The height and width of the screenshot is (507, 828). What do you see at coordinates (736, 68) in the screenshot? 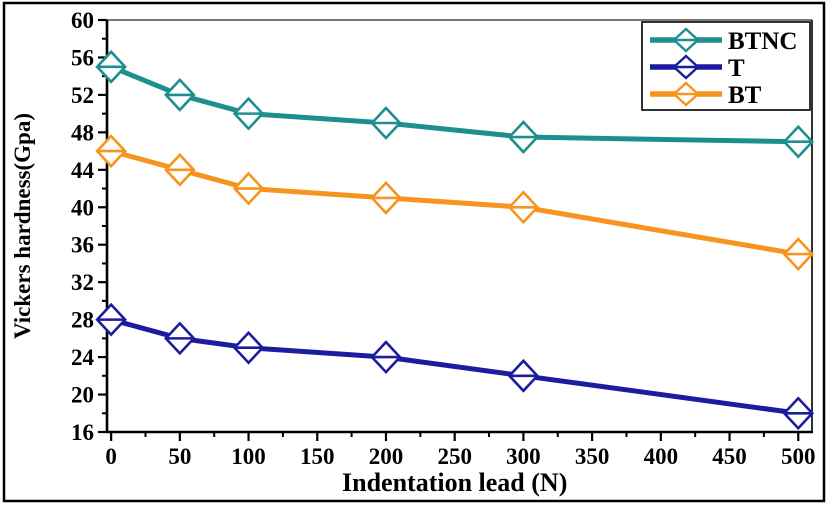
I see `legend-label-T: T` at bounding box center [736, 68].